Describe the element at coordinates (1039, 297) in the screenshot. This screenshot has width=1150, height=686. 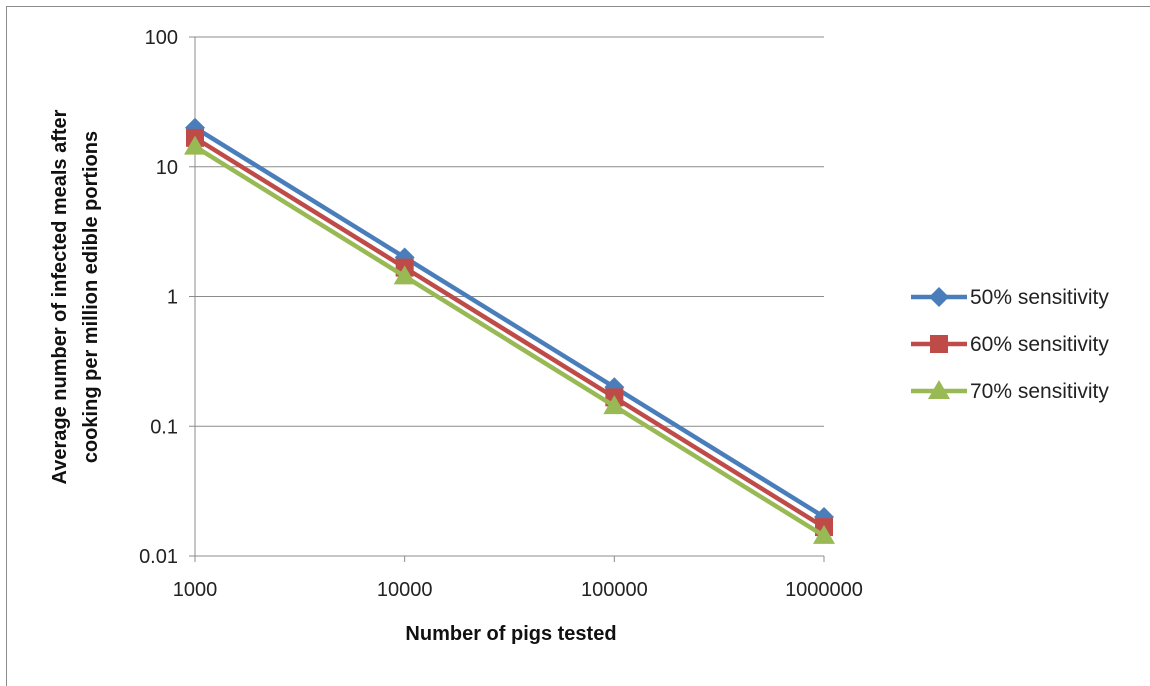
I see `legend-label: 50% sensitivity` at that location.